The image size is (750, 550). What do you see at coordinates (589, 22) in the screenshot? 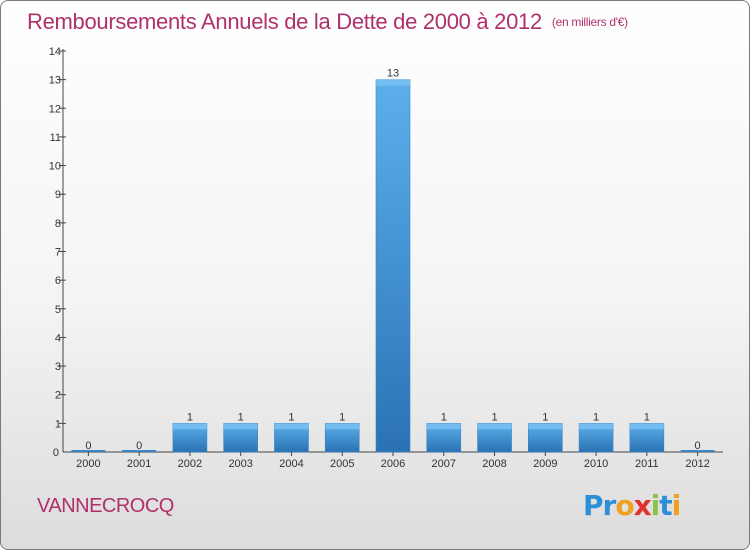
I see `chart-unit: (en milliers d'€)` at bounding box center [589, 22].